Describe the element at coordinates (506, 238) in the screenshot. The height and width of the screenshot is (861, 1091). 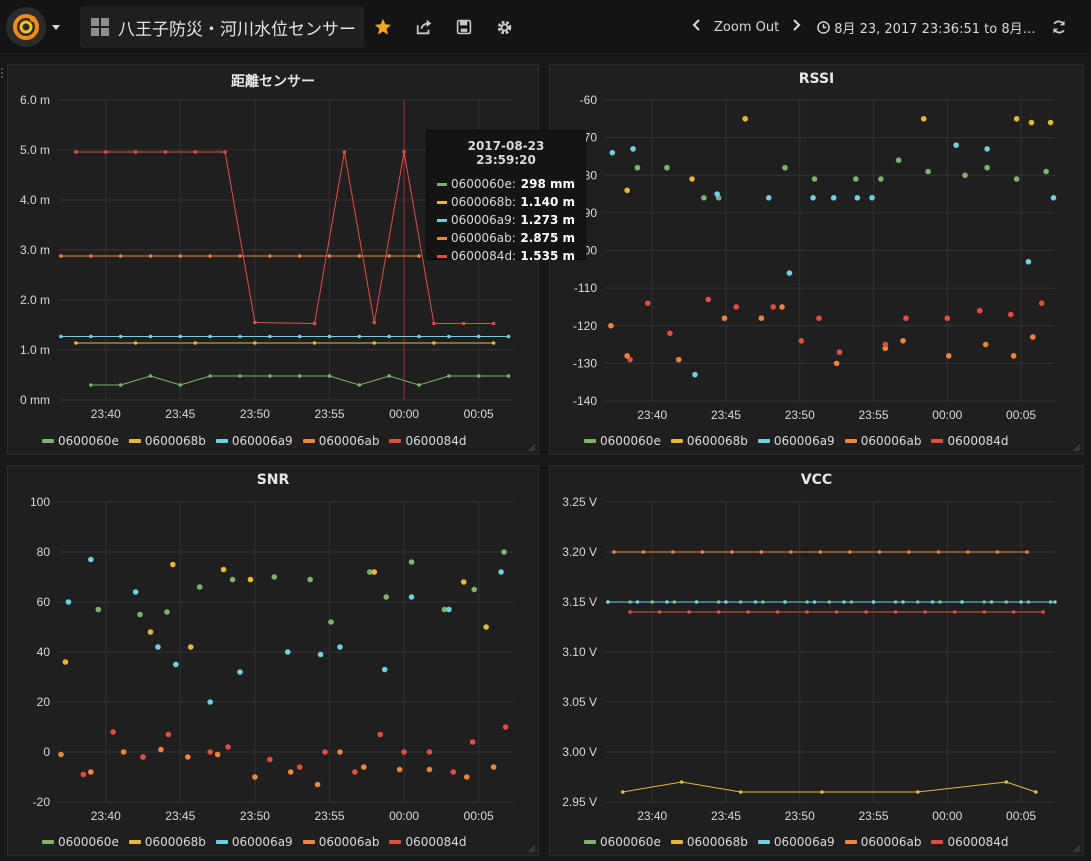
I see `tooltip-row: 060006ab: 2.875 m` at that location.